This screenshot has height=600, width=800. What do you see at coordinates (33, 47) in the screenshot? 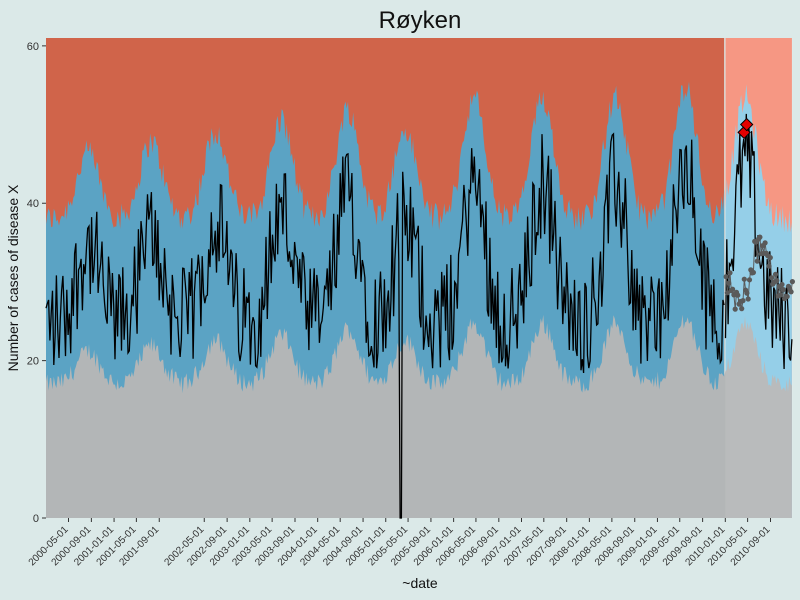
I see `y-tick-label: 60` at bounding box center [33, 47].